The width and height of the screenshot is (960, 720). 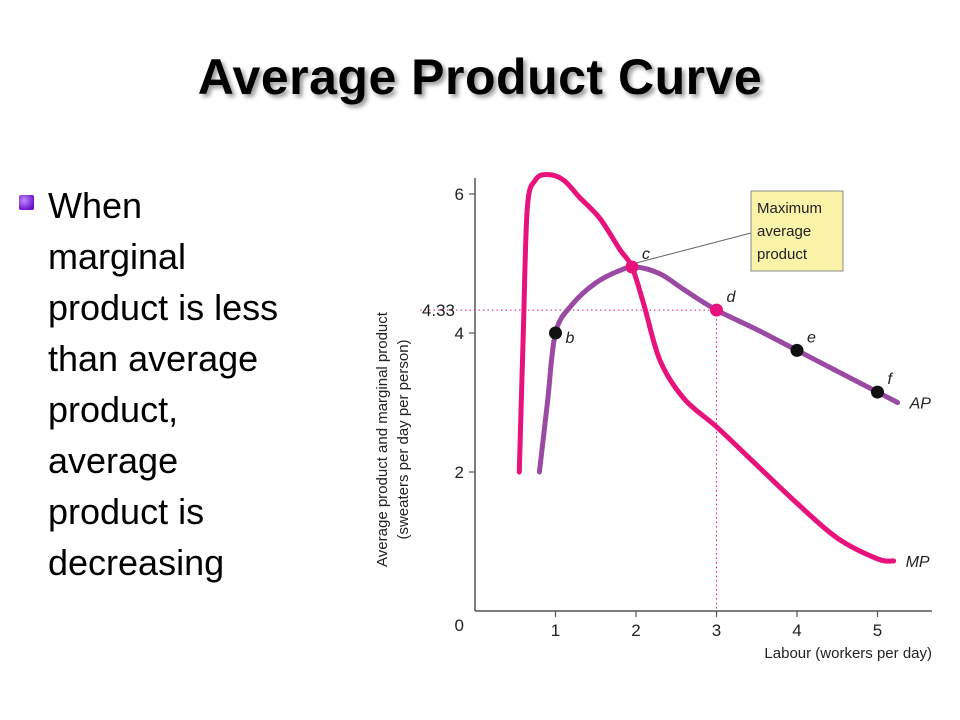 What do you see at coordinates (570, 338) in the screenshot?
I see `point-label-b: b` at bounding box center [570, 338].